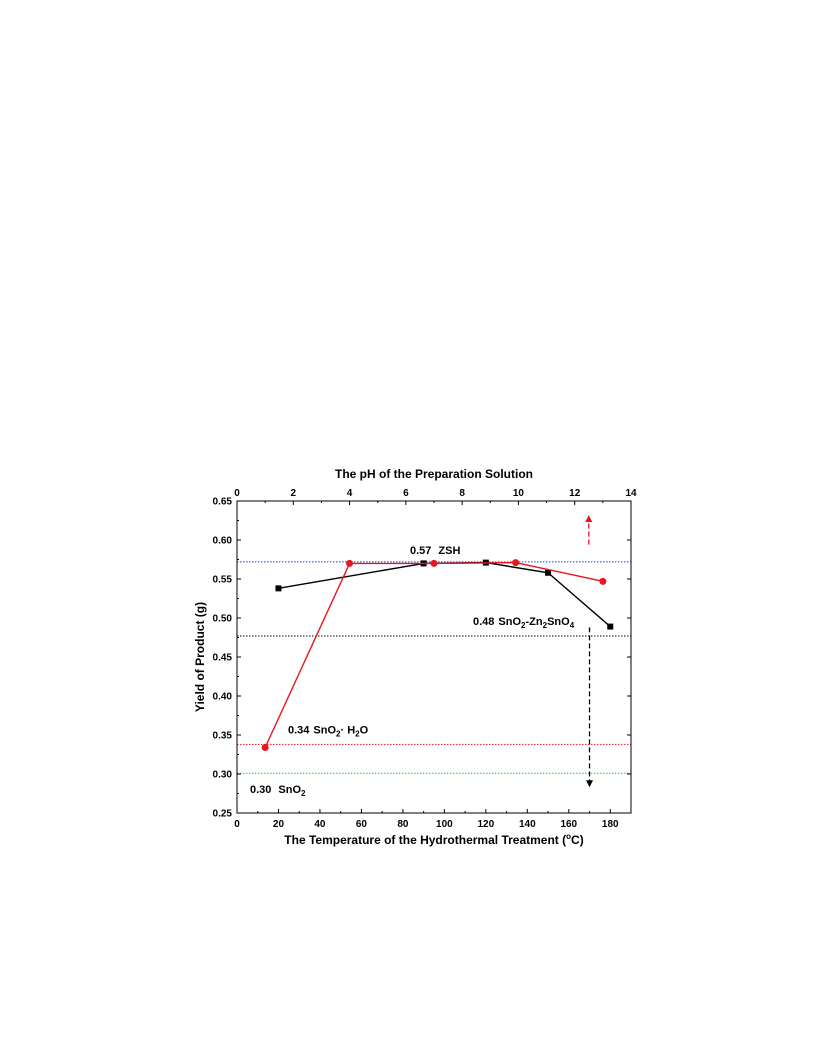  Describe the element at coordinates (223, 814) in the screenshot. I see `y-tick-label: 0.25` at that location.